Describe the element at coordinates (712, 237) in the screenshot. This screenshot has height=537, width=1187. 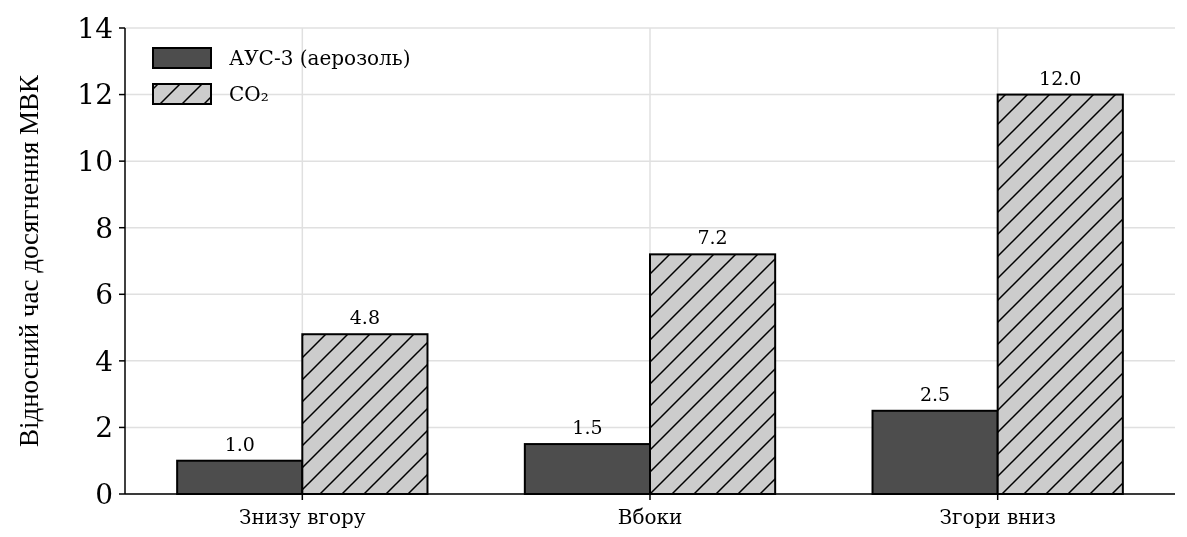
I see `text: 7.2` at that location.